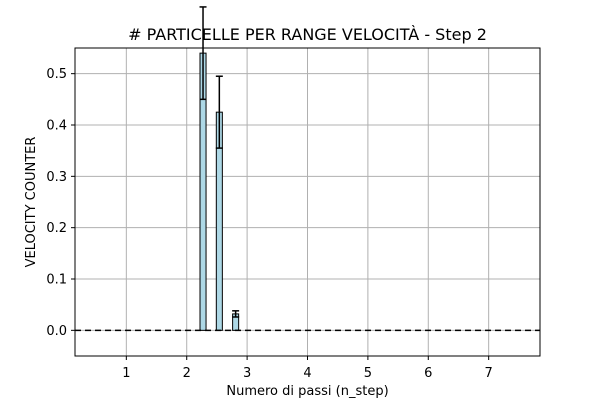 The height and width of the screenshot is (400, 600). What do you see at coordinates (307, 34) in the screenshot?
I see `chart-title: # PARTICELLE PER RANGE VELOCITÀ - Step 2` at bounding box center [307, 34].